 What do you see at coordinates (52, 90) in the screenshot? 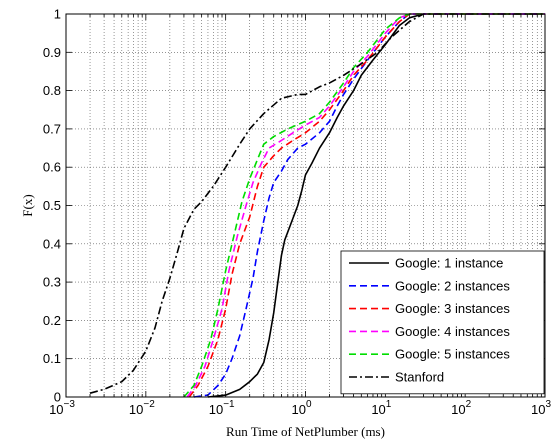
I see `y-tick-label: 0.8` at bounding box center [52, 90].